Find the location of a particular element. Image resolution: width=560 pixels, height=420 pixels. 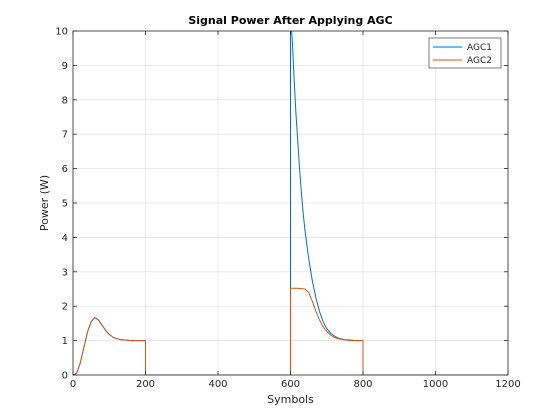

x-tick-label: 0 is located at coordinates (73, 384).